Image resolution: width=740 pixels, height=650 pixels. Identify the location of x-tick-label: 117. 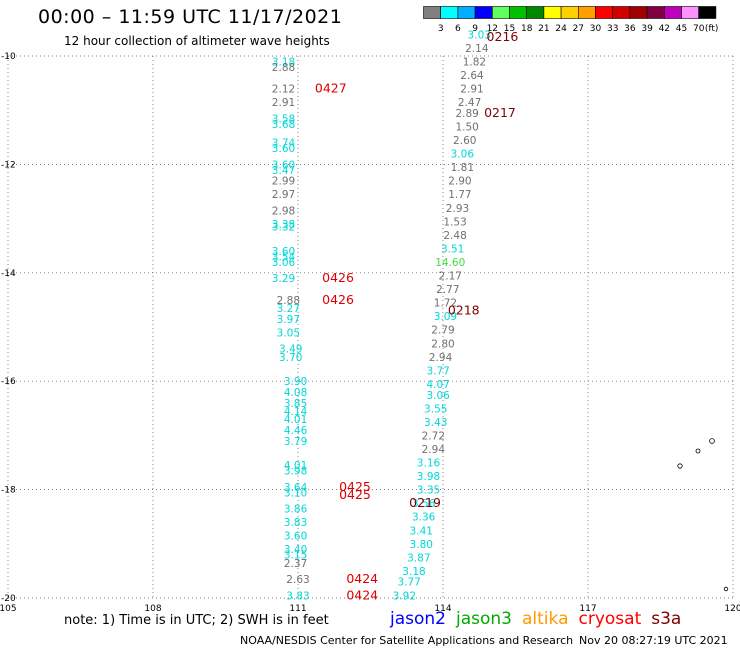
(587, 609).